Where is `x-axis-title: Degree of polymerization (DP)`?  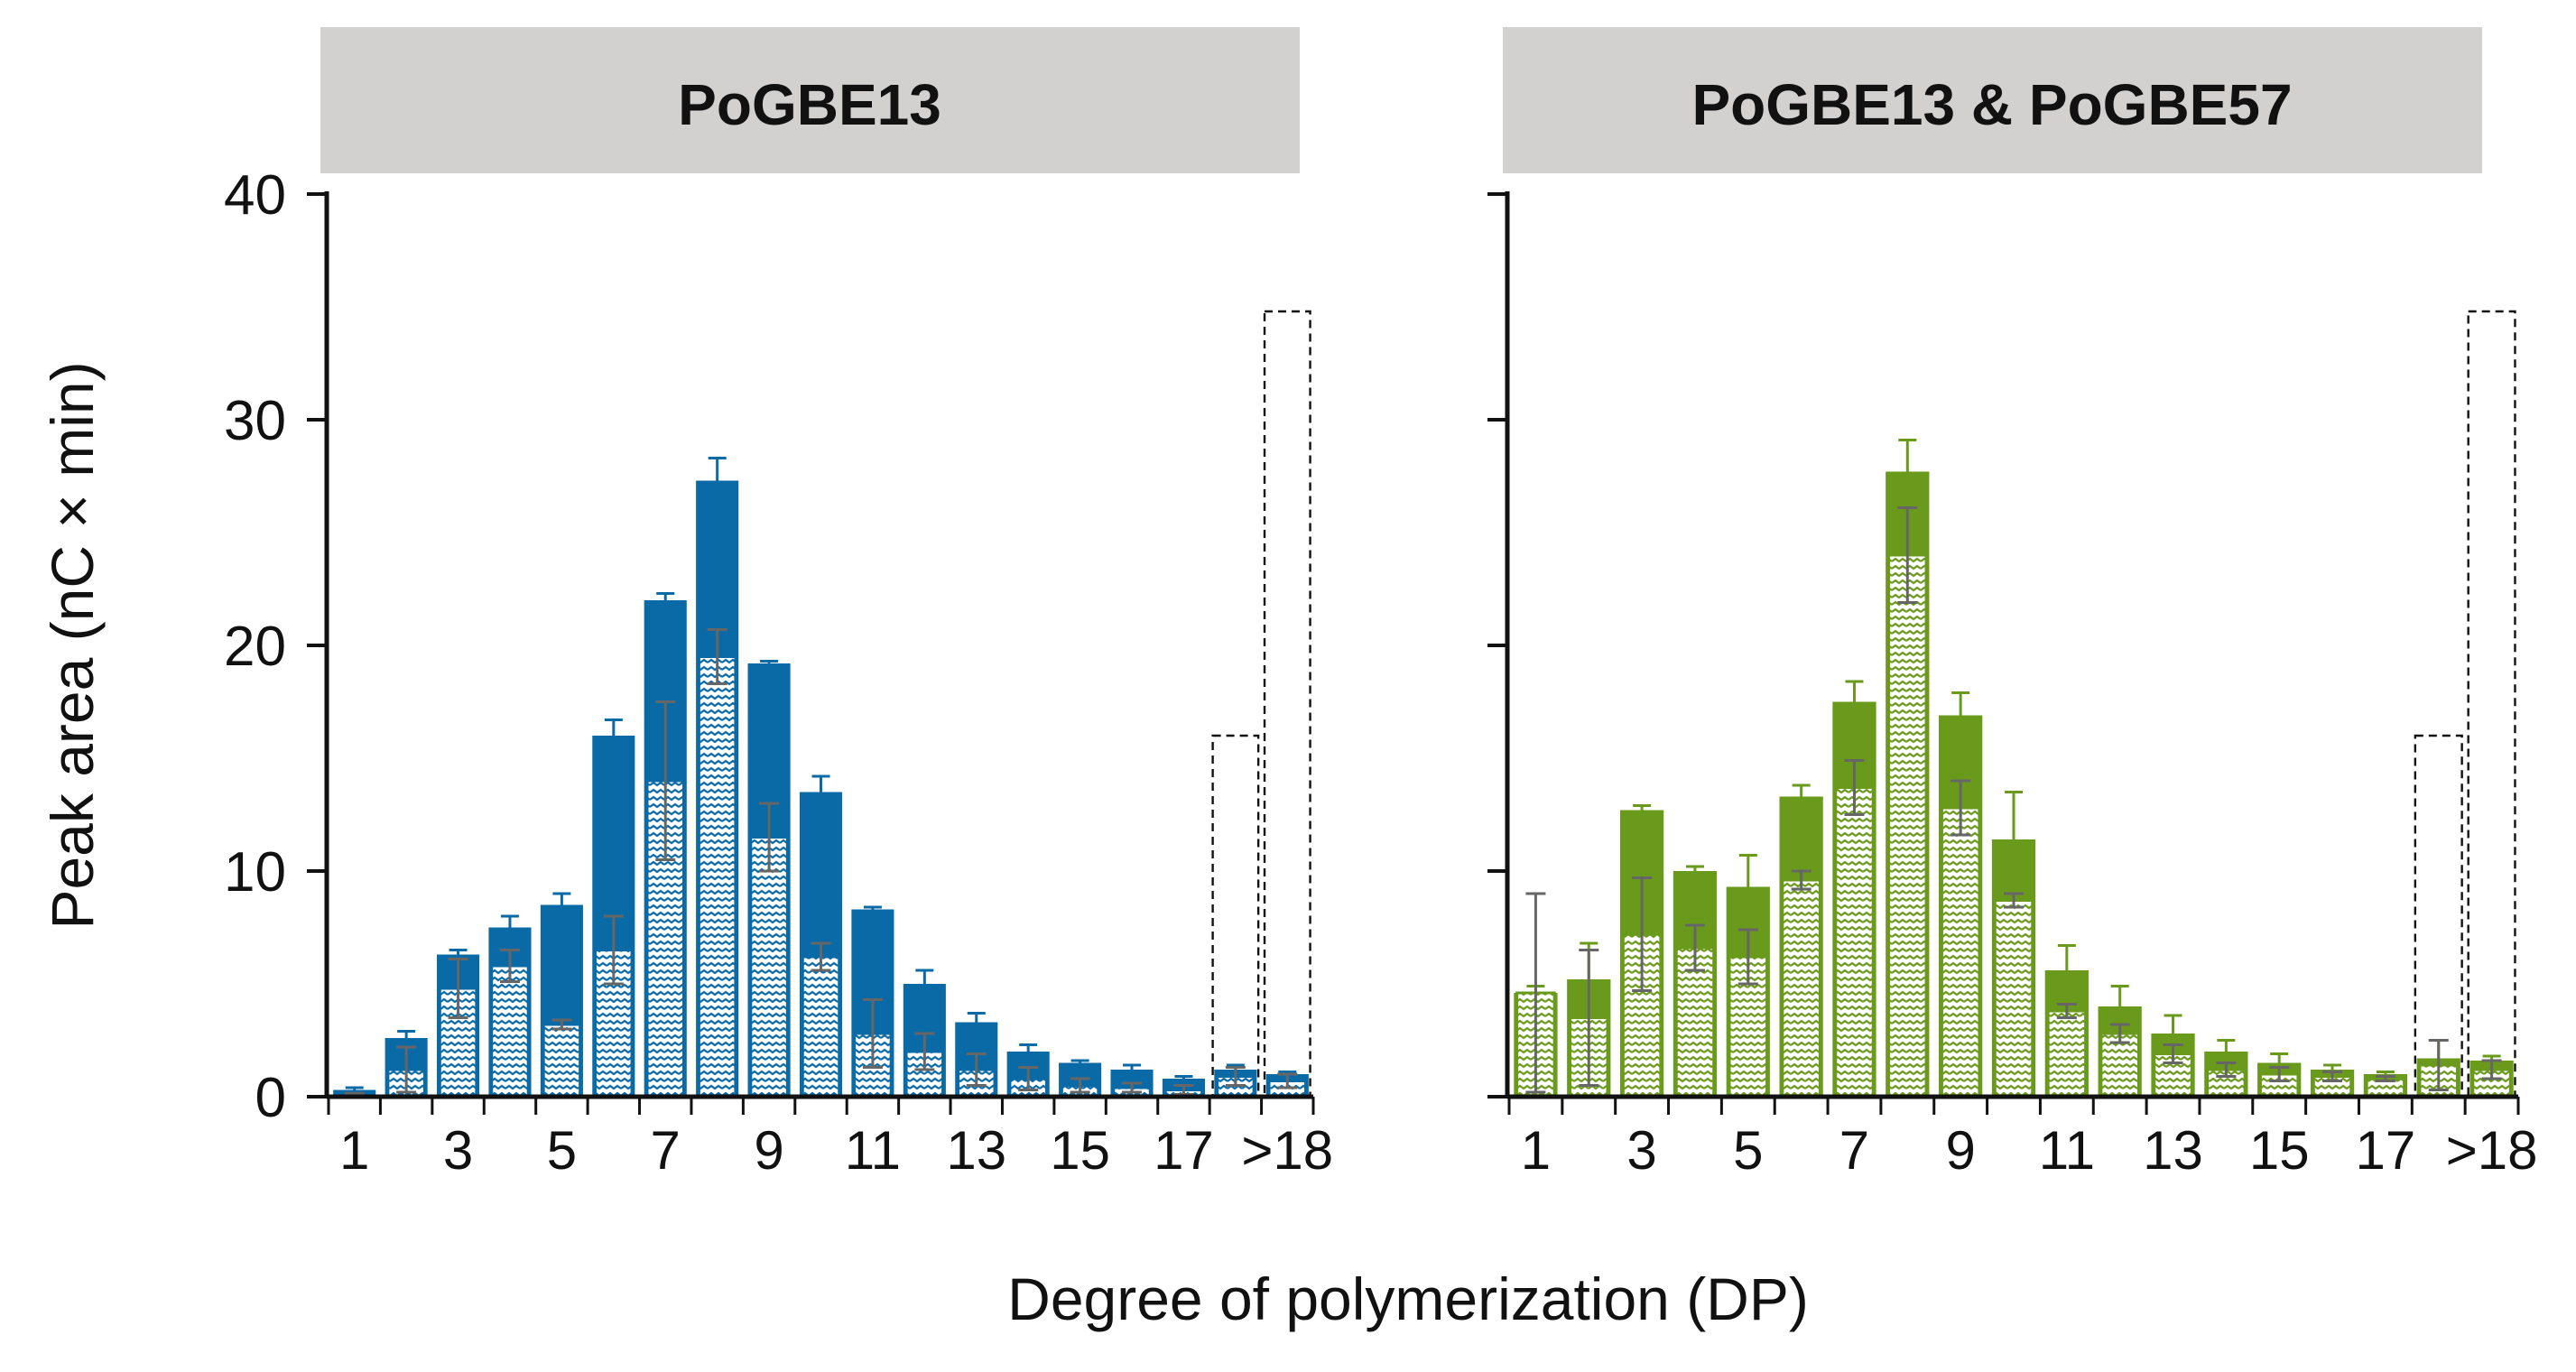 x-axis-title: Degree of polymerization (DP) is located at coordinates (1408, 1299).